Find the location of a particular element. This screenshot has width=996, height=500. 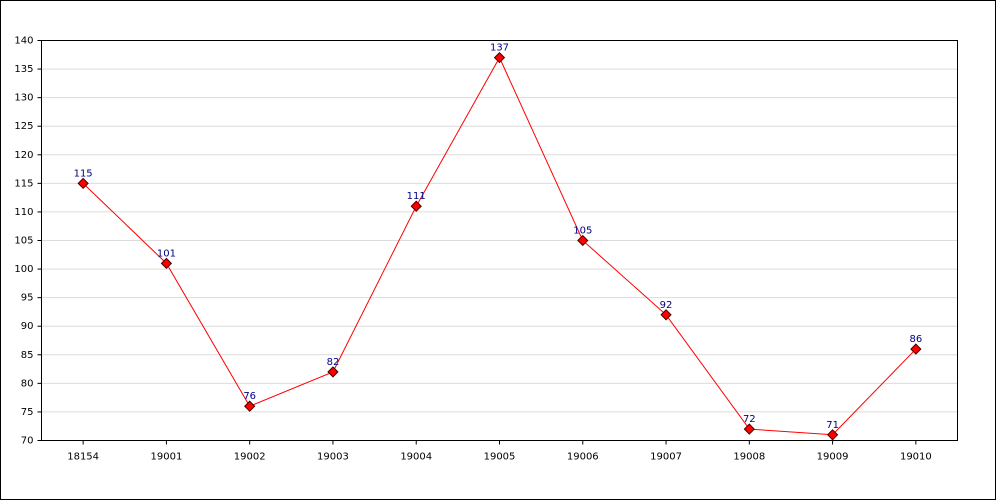

data-label: 137 is located at coordinates (499, 48).